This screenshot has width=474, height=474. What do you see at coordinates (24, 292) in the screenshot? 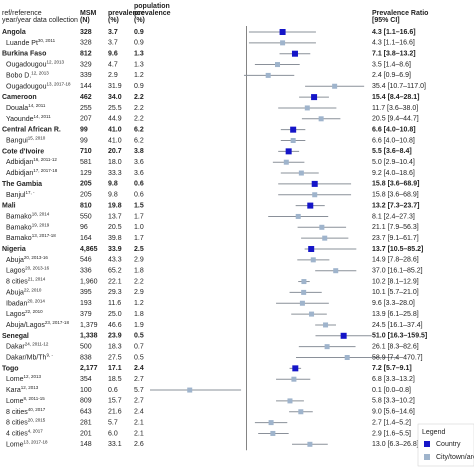
I see `study-name: Abuja22, 2010` at bounding box center [24, 292].